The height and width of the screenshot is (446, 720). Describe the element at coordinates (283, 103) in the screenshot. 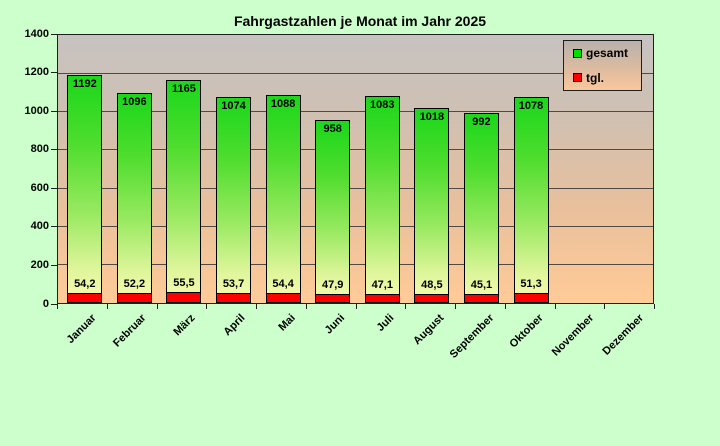

I see `bar-label-gesamt-Mai: 1088` at that location.